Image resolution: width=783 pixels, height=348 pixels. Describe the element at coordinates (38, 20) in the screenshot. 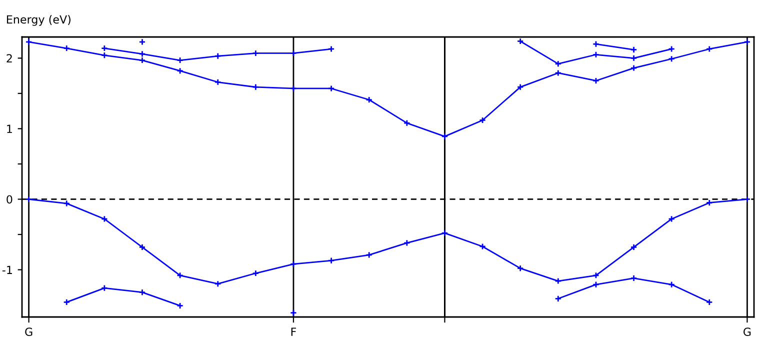

I see `y-axis-title: Energy (eV)` at that location.